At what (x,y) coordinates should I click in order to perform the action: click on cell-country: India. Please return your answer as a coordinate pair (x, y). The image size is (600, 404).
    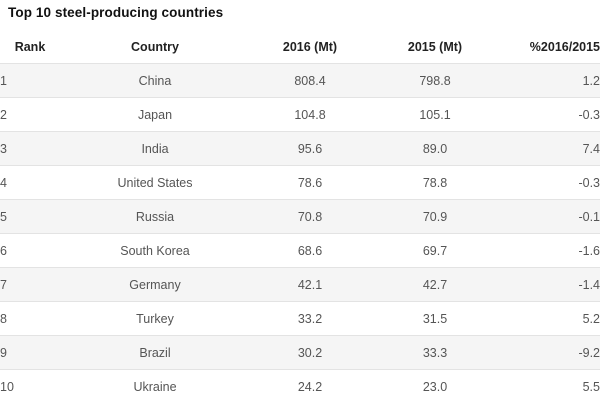
    Looking at the image, I should click on (155, 148).